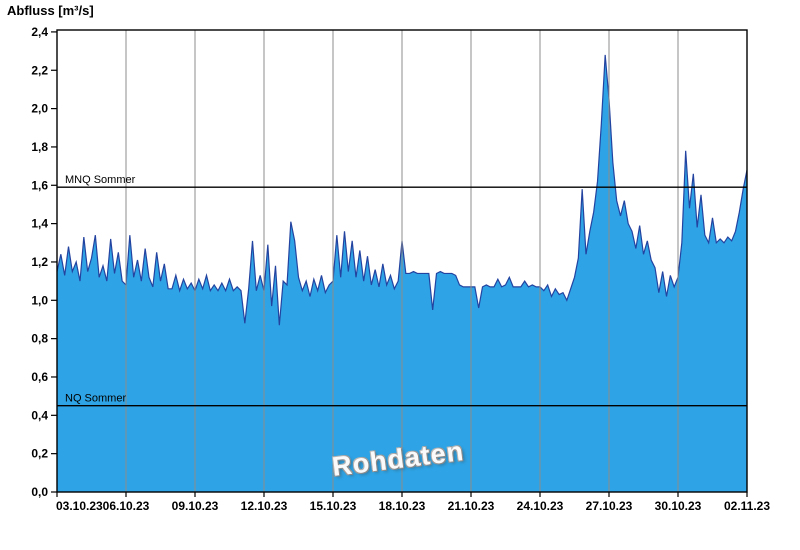 The image size is (800, 550). Describe the element at coordinates (402, 506) in the screenshot. I see `x-axis-tick-label: 18.10.23` at that location.